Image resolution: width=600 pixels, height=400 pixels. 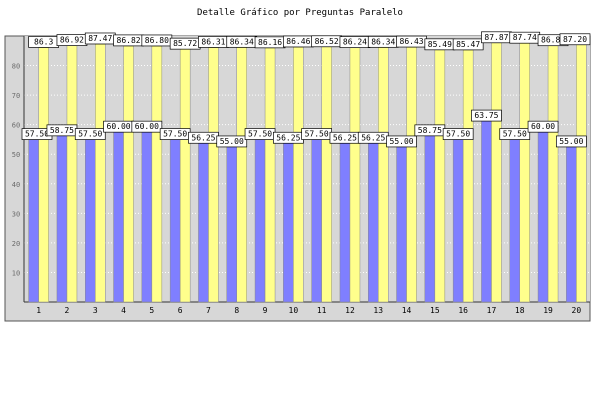 I want to click on x-tick-label: 15, so click(x=435, y=310).